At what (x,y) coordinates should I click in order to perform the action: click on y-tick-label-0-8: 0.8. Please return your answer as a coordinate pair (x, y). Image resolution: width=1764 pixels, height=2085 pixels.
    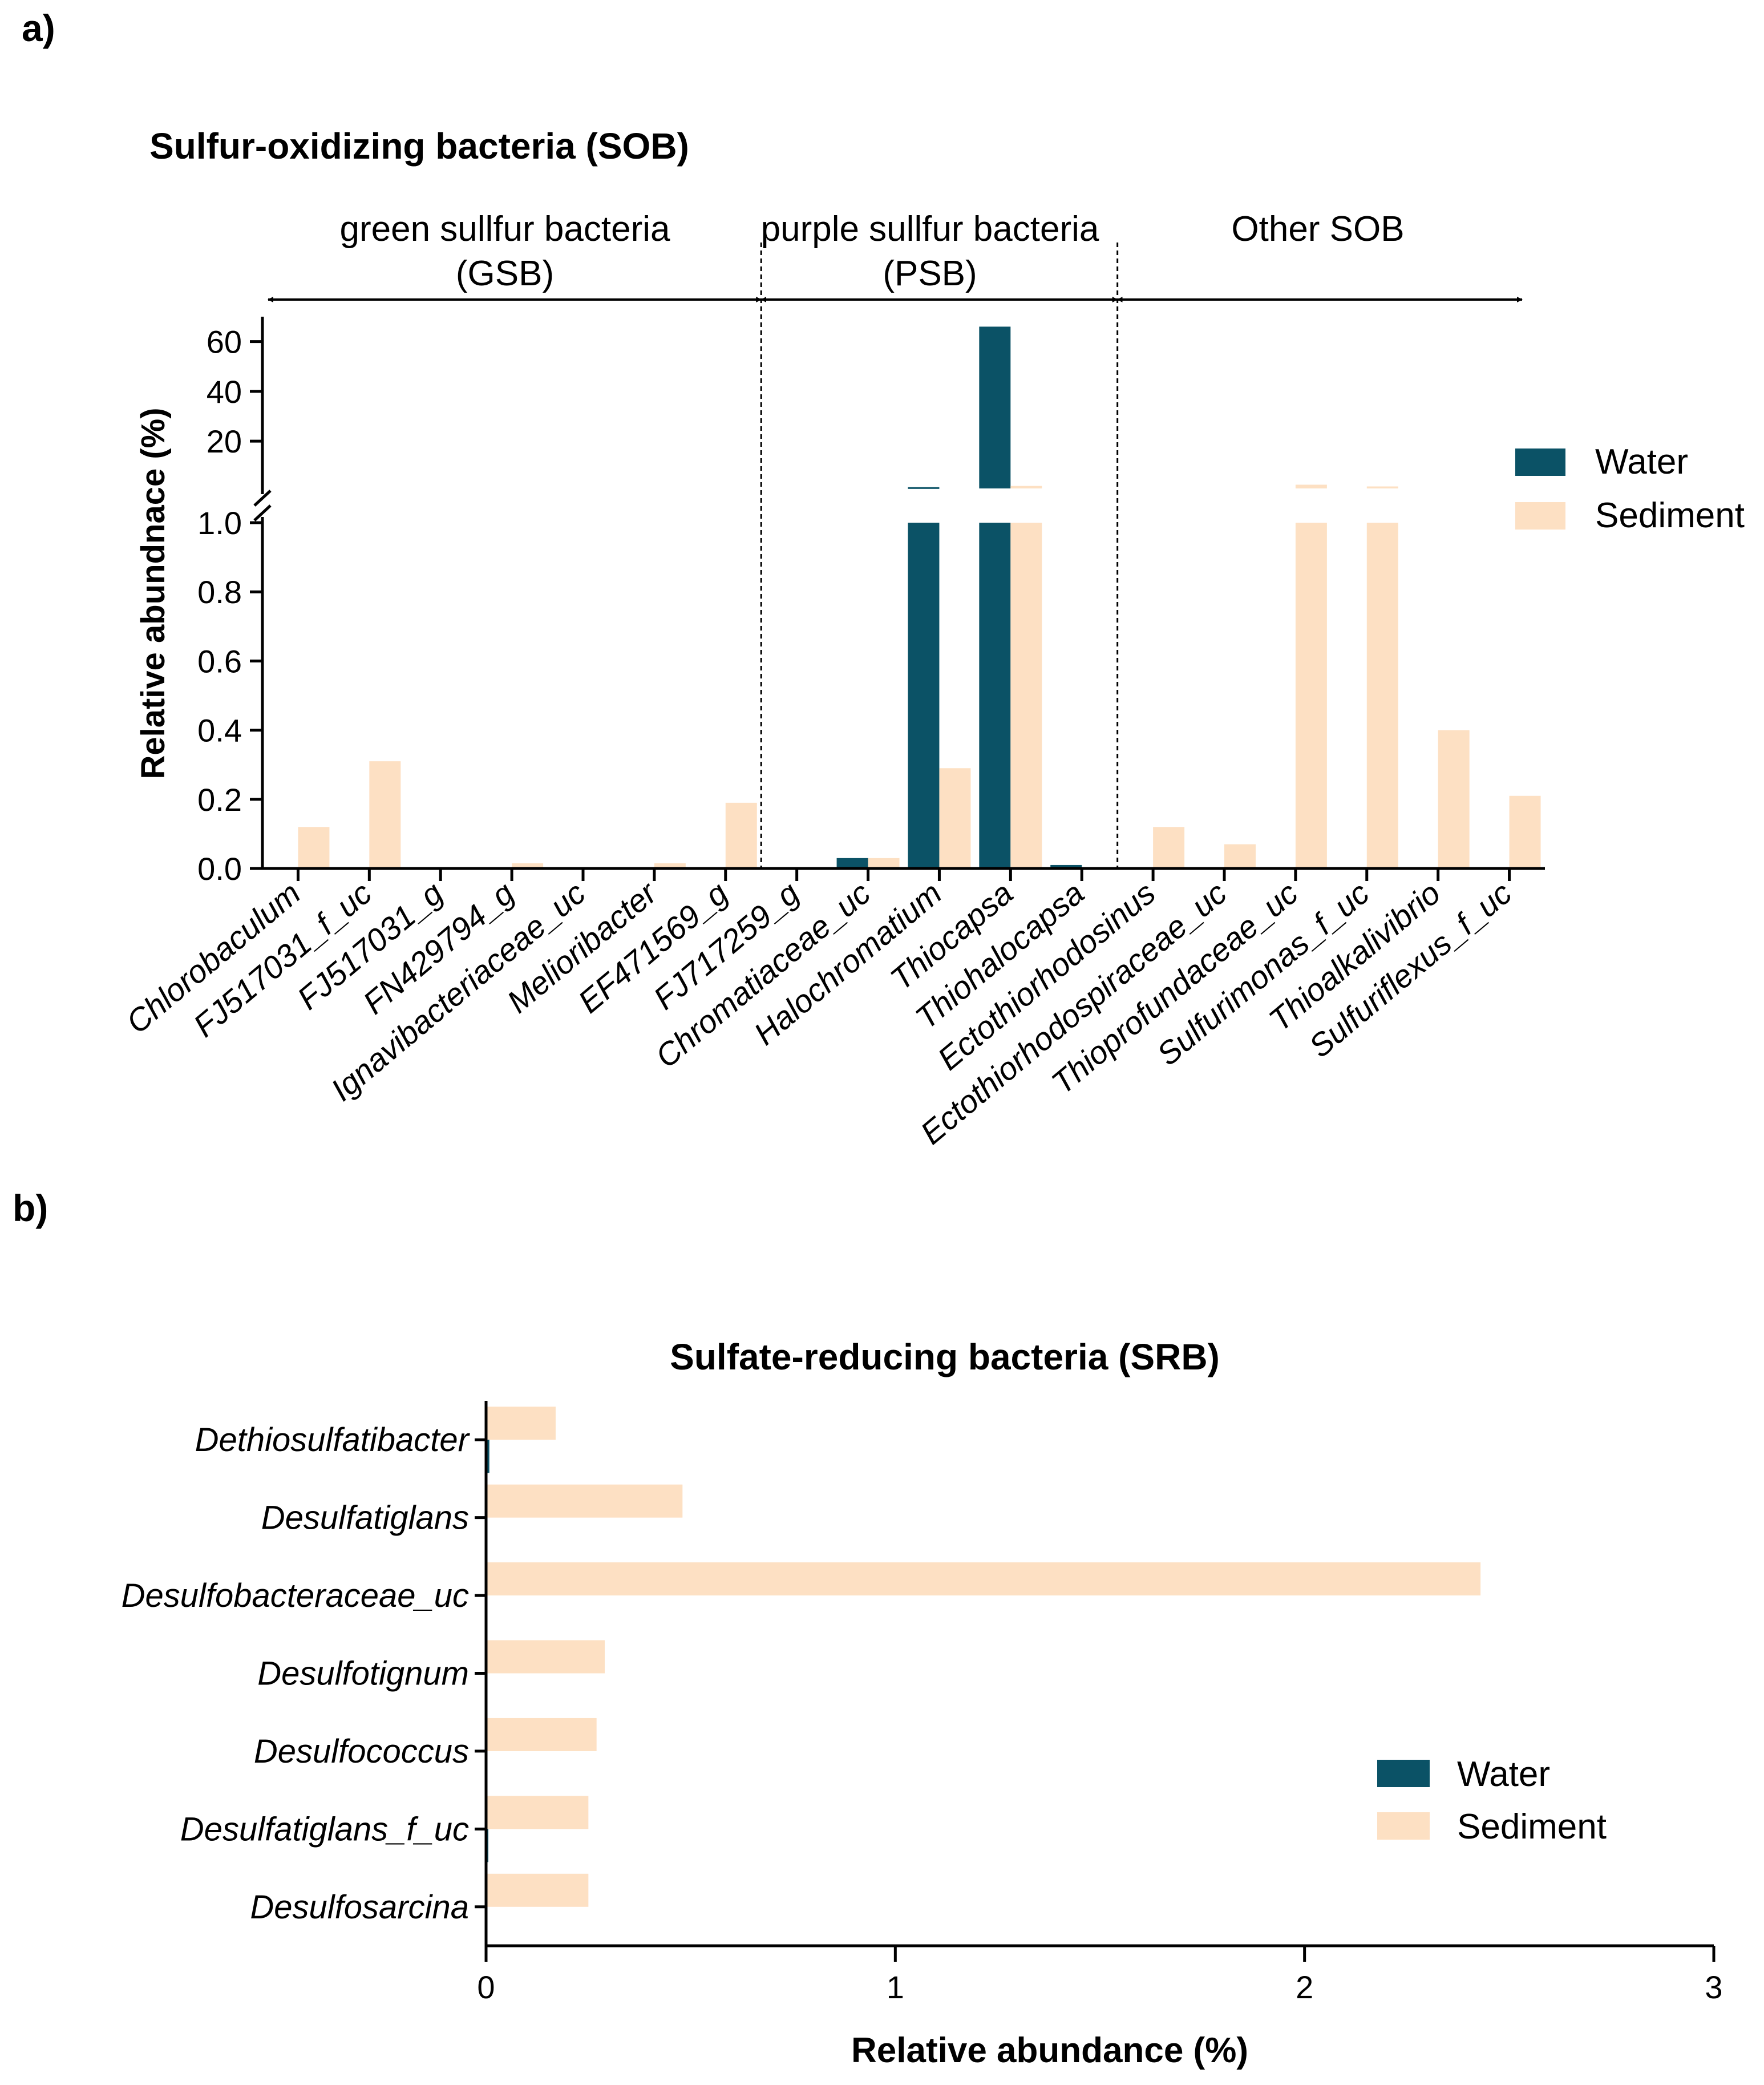
    Looking at the image, I should click on (220, 592).